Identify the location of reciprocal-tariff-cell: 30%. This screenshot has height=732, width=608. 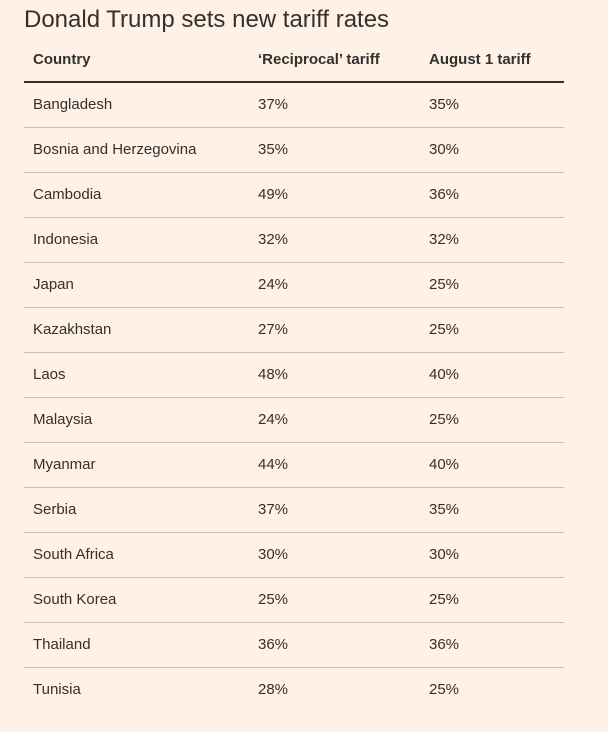
(334, 555).